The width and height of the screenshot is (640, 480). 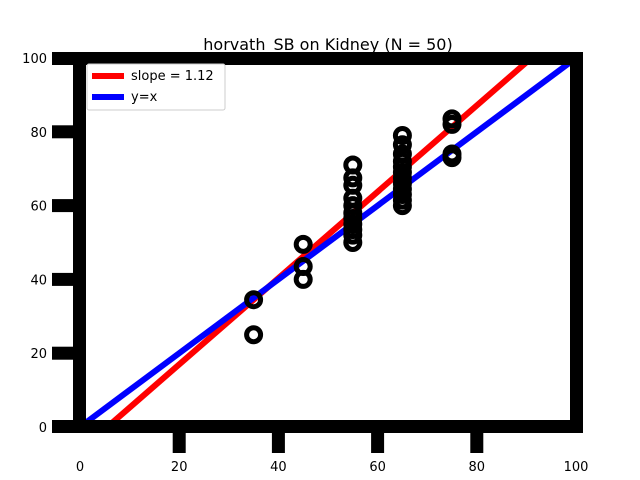 I want to click on x-tick-label: 80, so click(x=477, y=467).